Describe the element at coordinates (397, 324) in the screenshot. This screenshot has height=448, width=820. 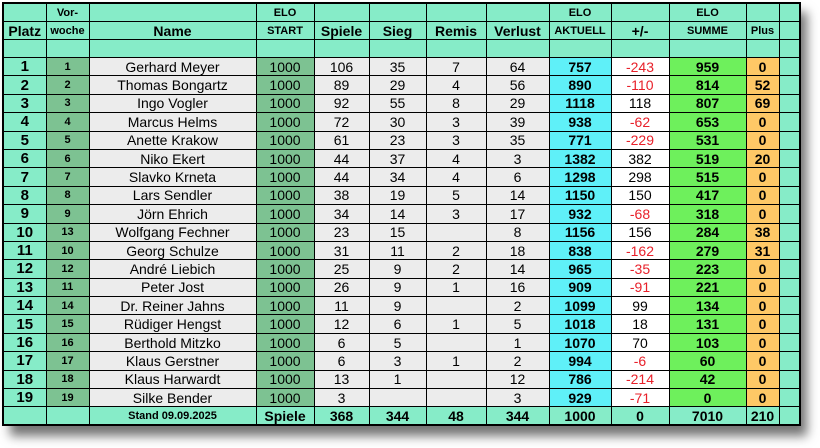
I see `cell-sieg: 6` at that location.